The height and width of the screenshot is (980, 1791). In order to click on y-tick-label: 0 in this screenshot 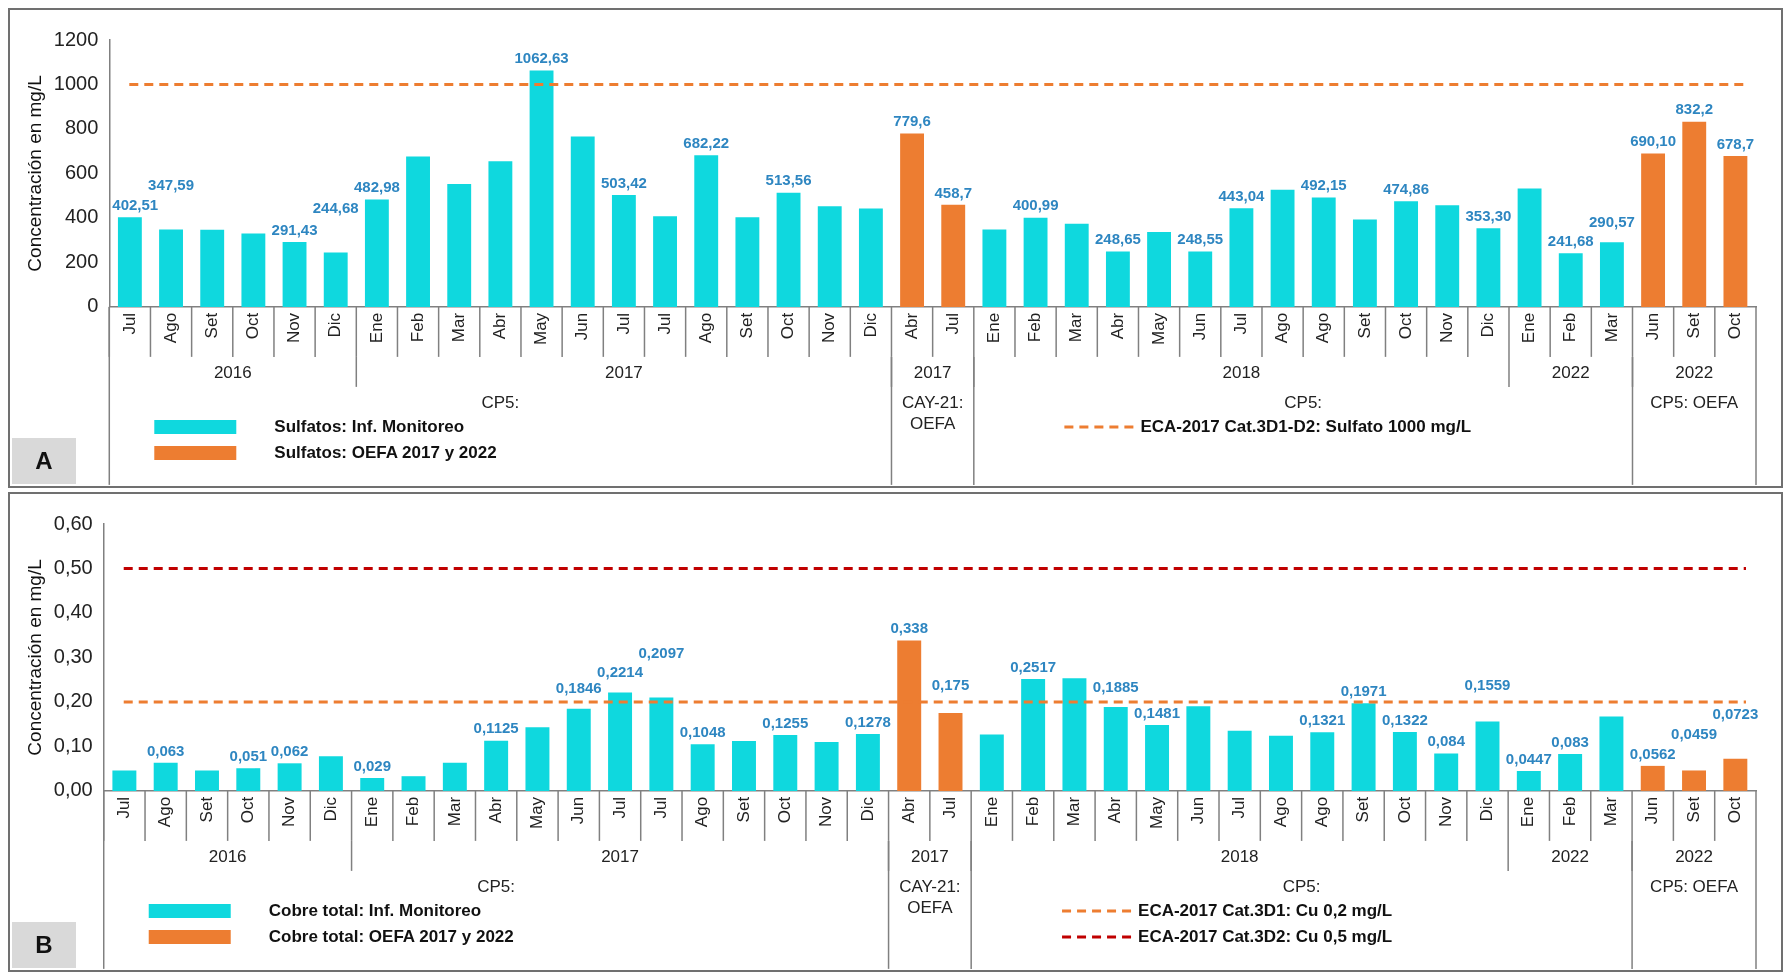, I will do `click(93, 305)`.